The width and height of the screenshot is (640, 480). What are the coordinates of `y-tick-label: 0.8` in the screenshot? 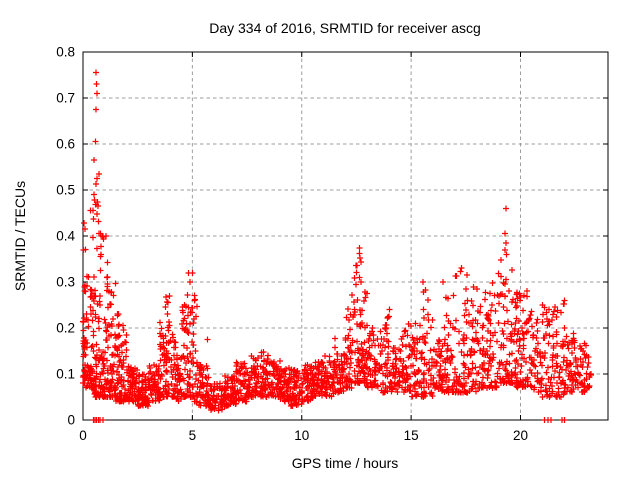 It's located at (65, 52).